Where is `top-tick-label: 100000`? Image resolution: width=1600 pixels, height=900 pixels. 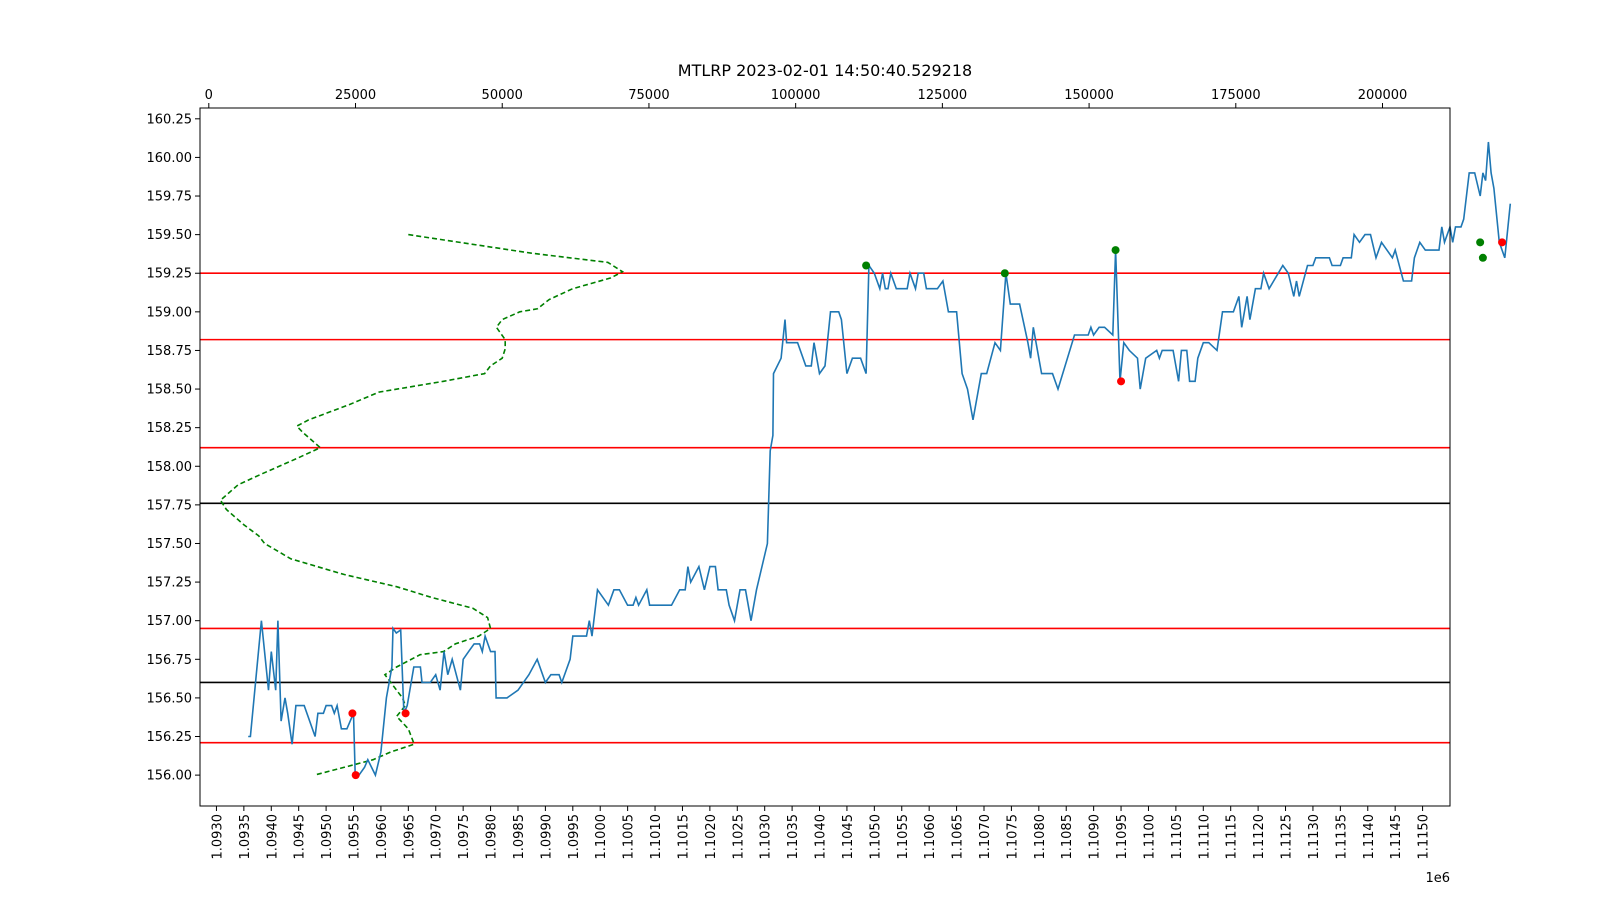
top-tick-label: 100000 is located at coordinates (796, 95).